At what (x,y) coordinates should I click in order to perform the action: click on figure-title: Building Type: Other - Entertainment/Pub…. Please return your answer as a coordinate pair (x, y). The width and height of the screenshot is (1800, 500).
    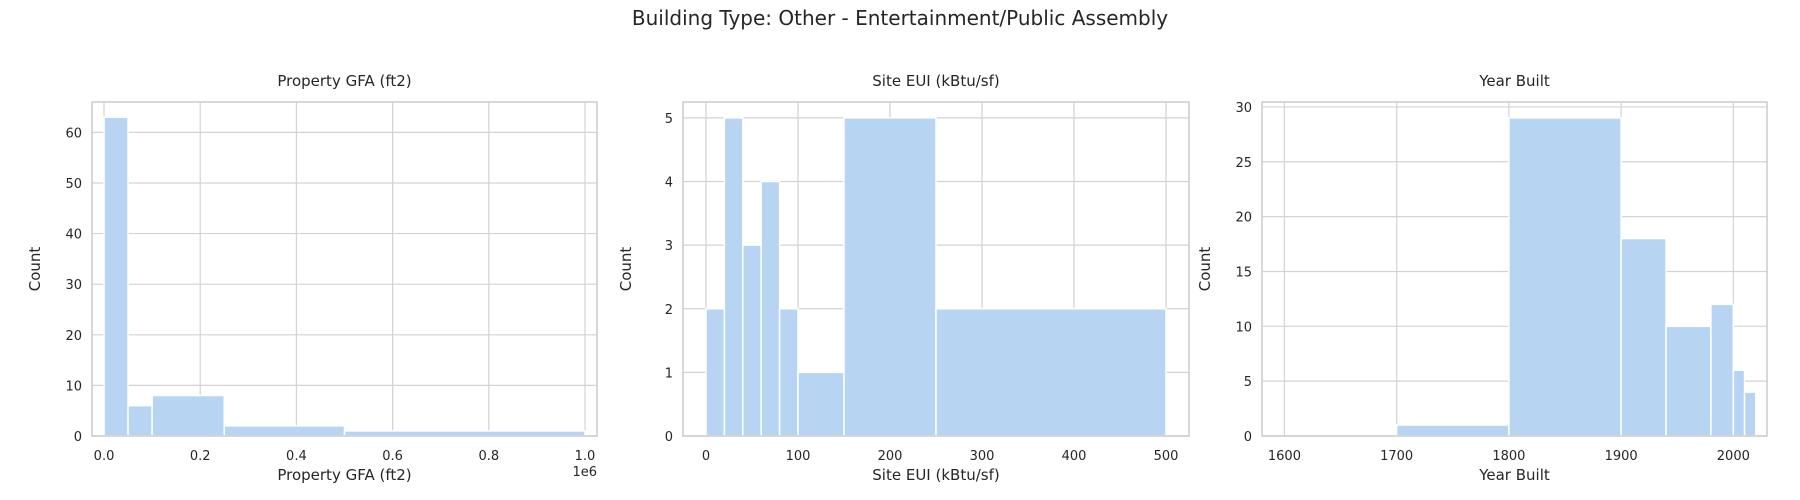
    Looking at the image, I should click on (900, 18).